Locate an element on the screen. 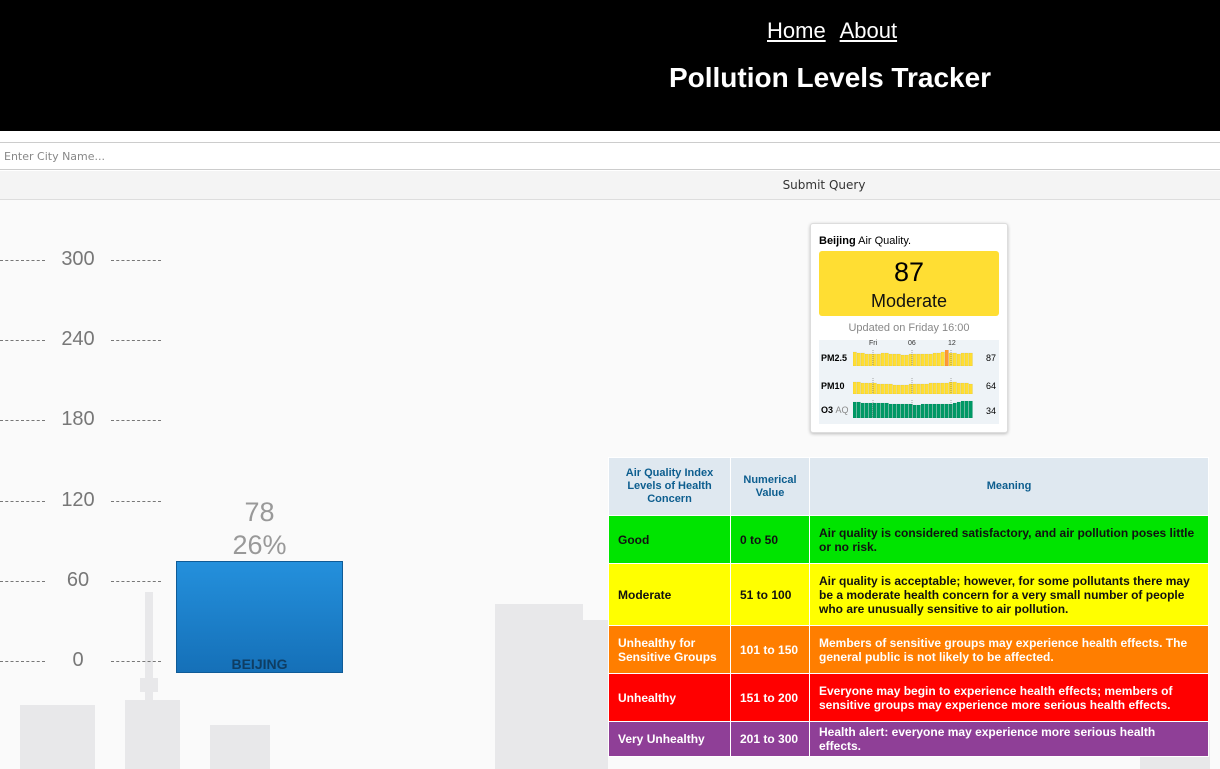 The height and width of the screenshot is (769, 1220). row-level: Moderate is located at coordinates (669, 594).